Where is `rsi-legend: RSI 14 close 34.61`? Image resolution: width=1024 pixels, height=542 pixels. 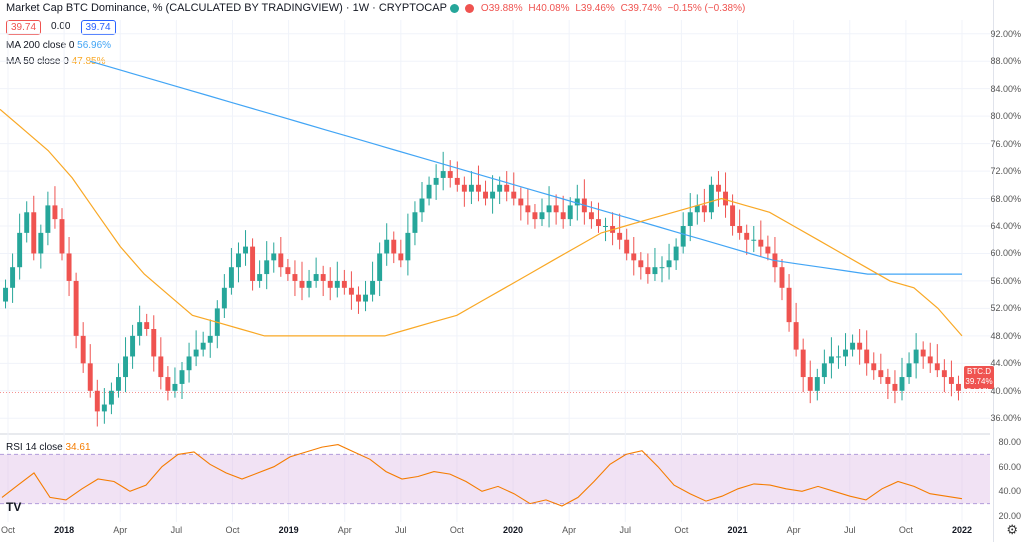 rsi-legend: RSI 14 close 34.61 is located at coordinates (48, 447).